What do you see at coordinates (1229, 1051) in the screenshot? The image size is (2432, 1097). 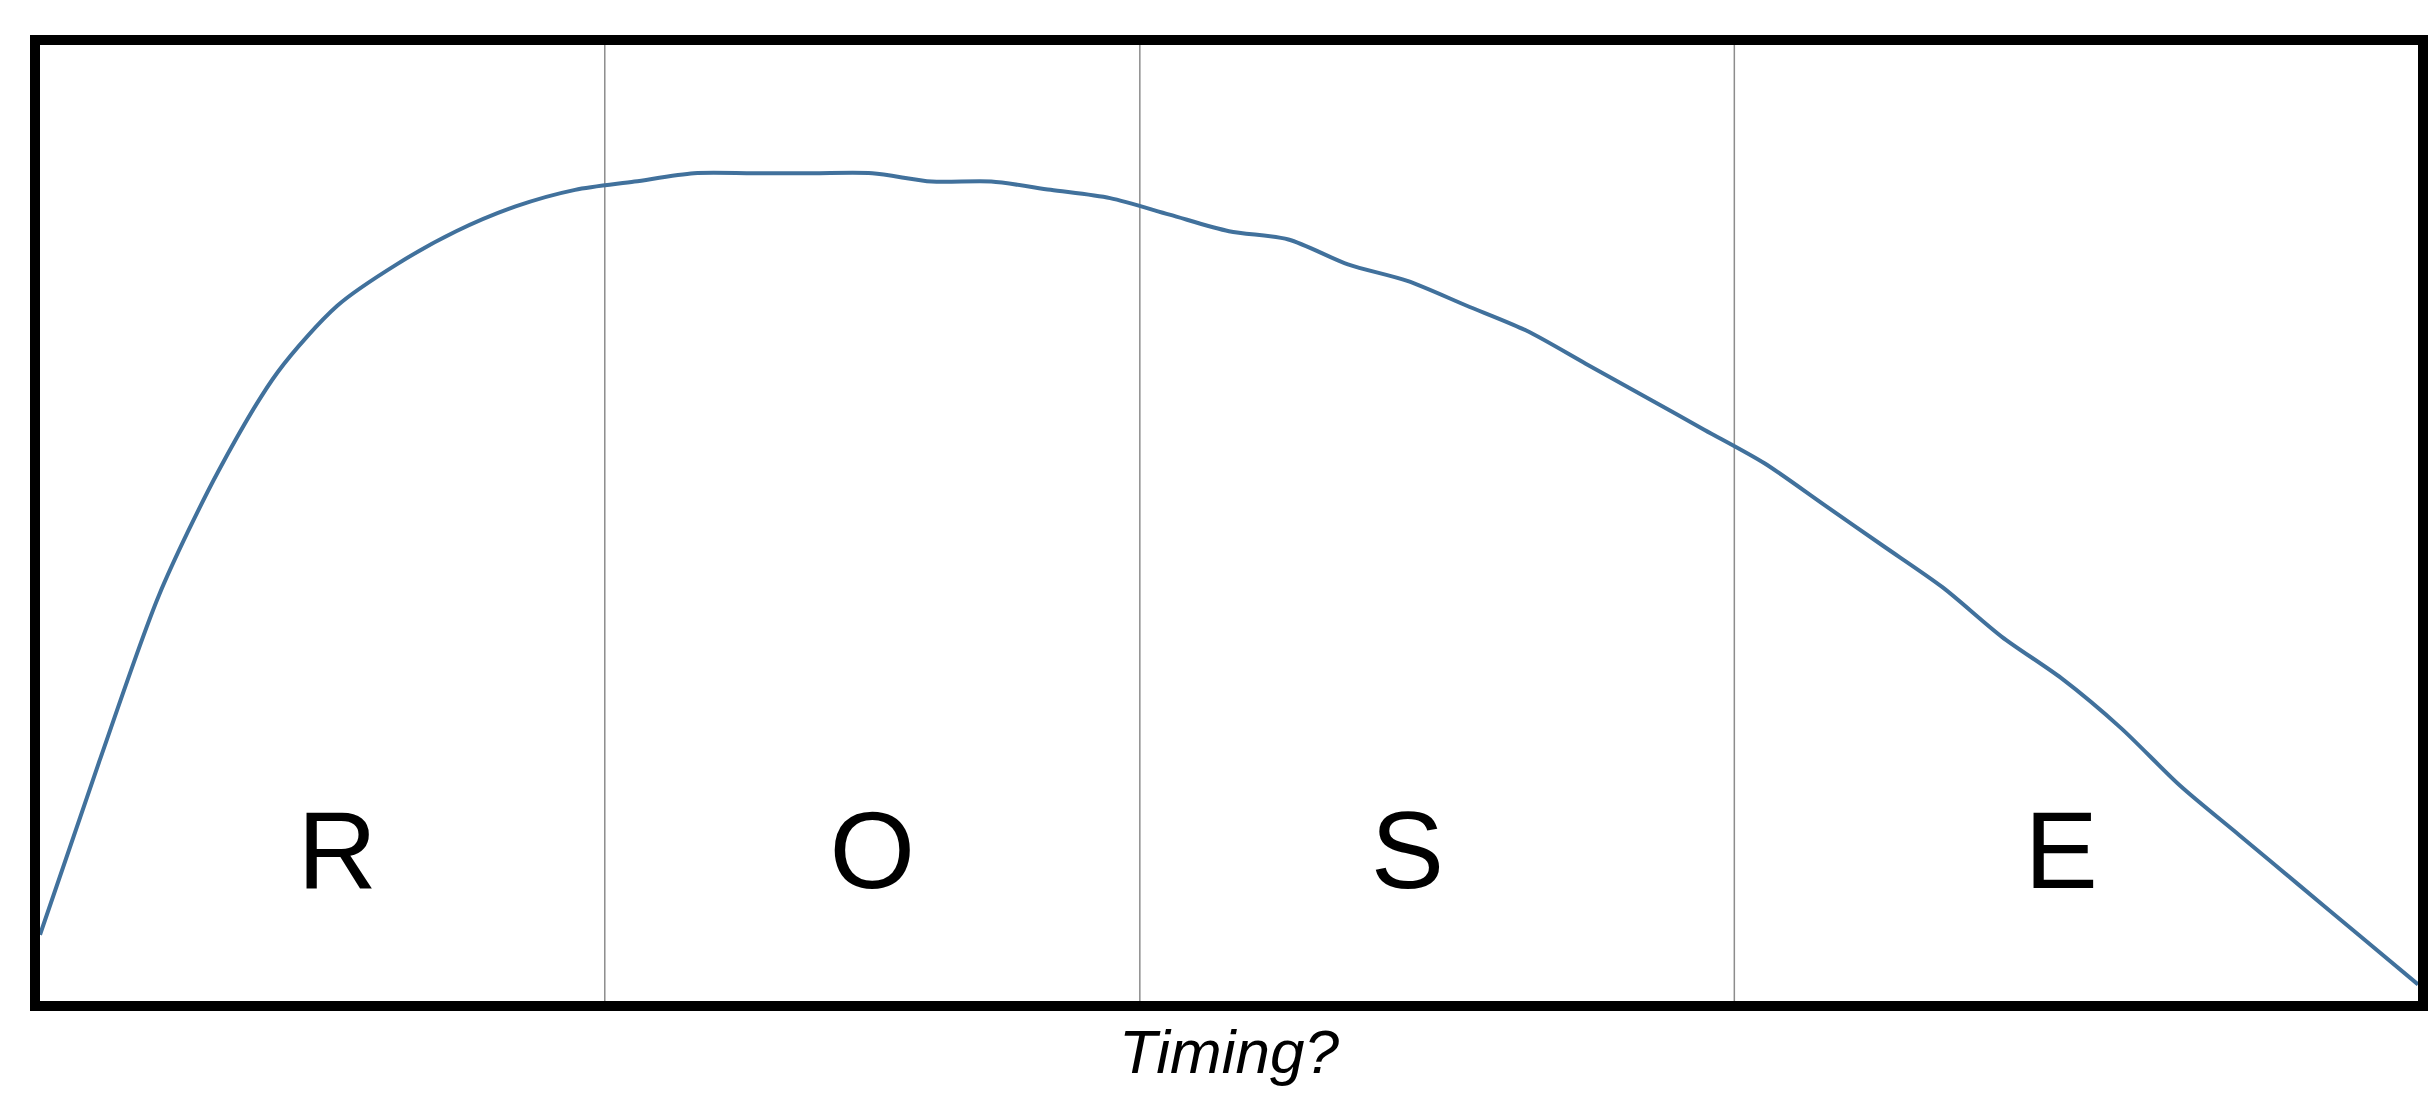 I see `x-axis-title: Timing?` at bounding box center [1229, 1051].